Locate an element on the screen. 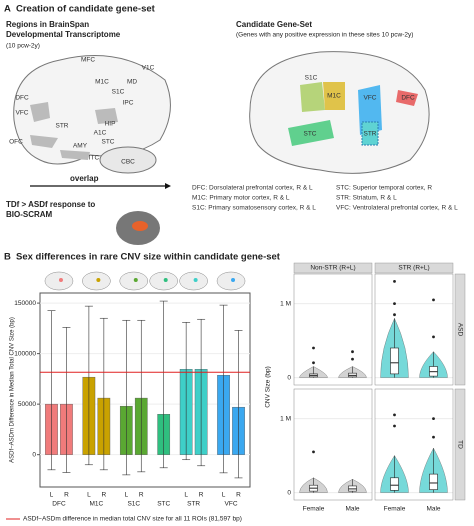 Image resolution: width=474 pixels, height=526 pixels. region-label: HIP is located at coordinates (110, 124).